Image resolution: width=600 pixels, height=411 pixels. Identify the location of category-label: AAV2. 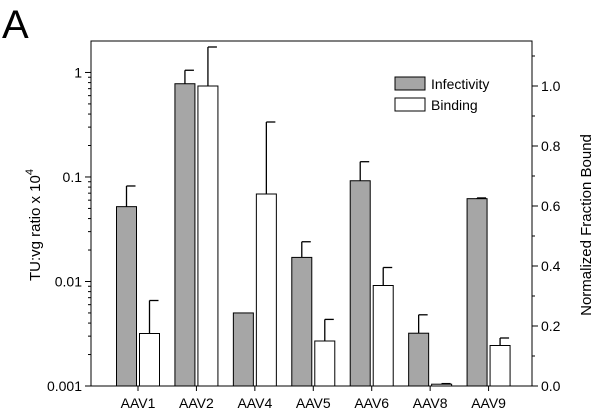
(196, 403).